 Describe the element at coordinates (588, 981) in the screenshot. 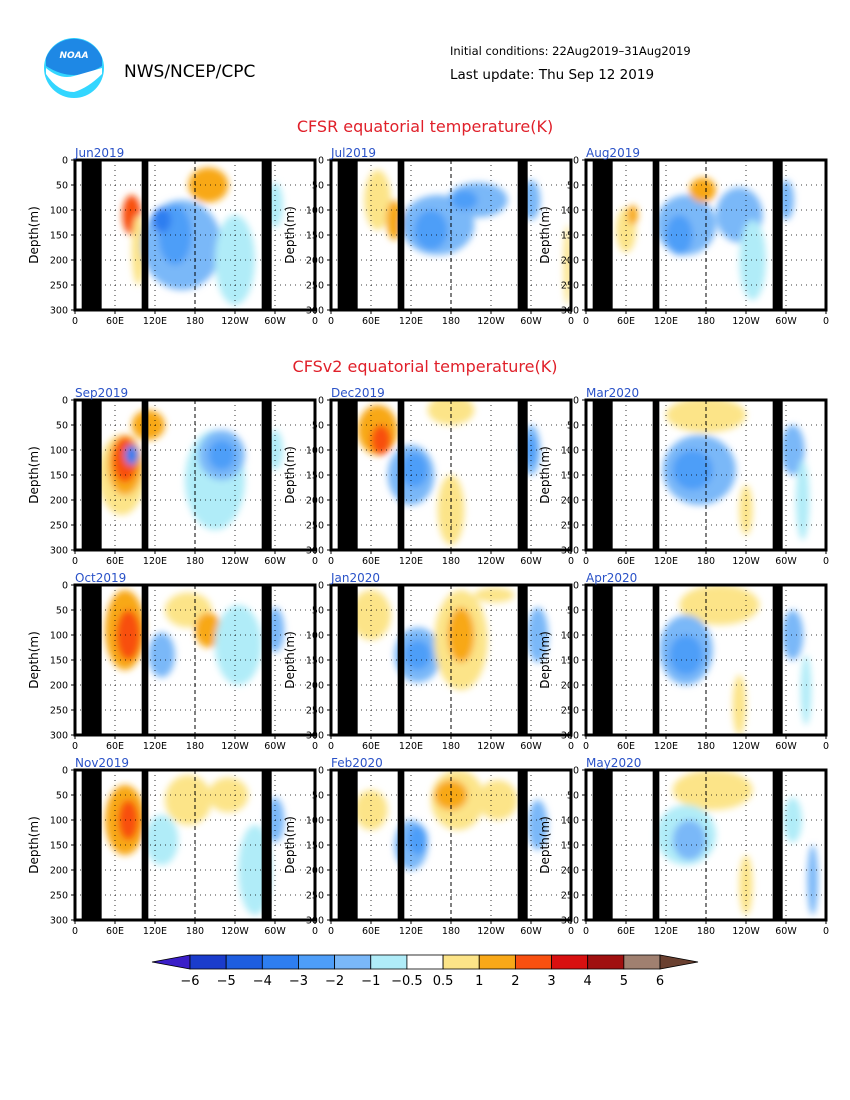

I see `colorbar-label: 4` at that location.